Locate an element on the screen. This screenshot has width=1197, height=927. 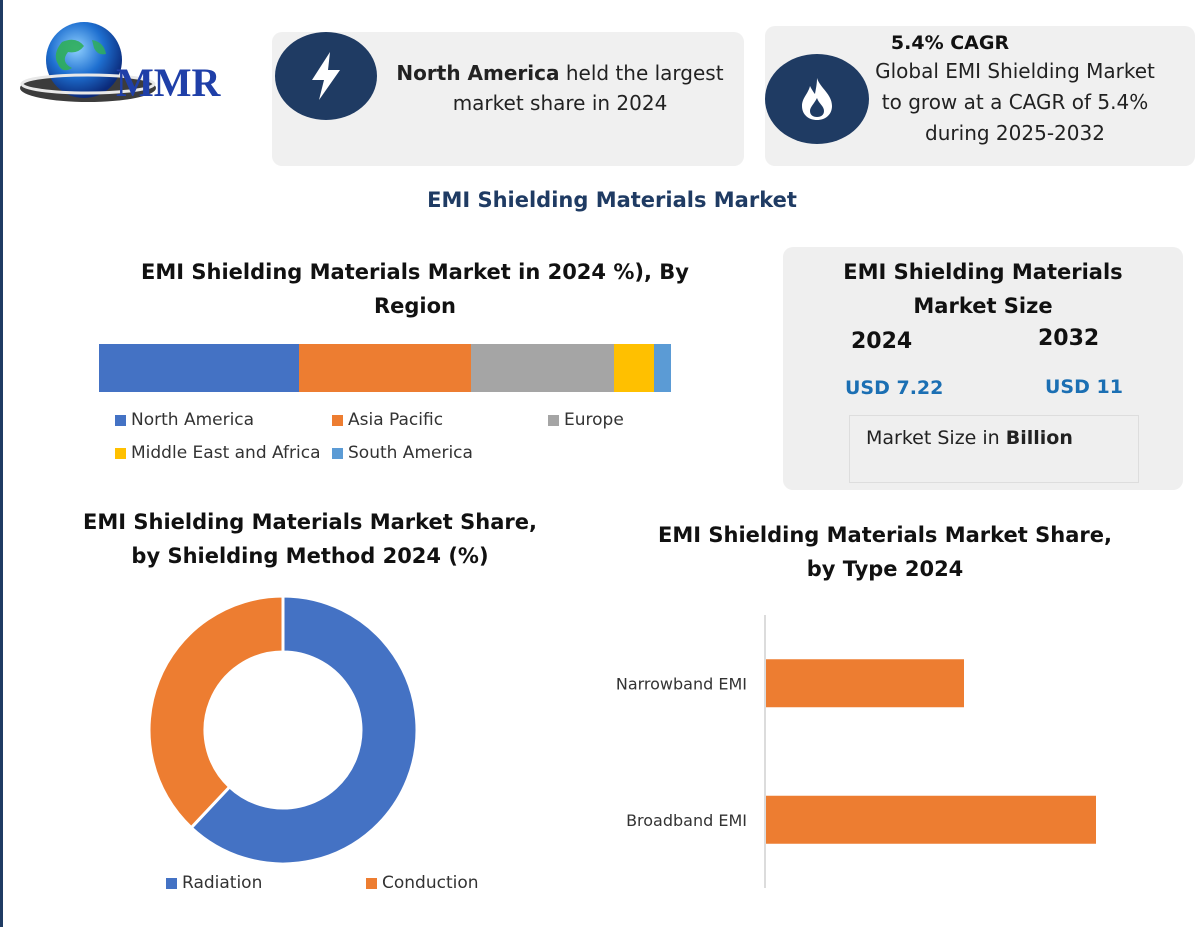
logo-text: MMR is located at coordinates (169, 82).